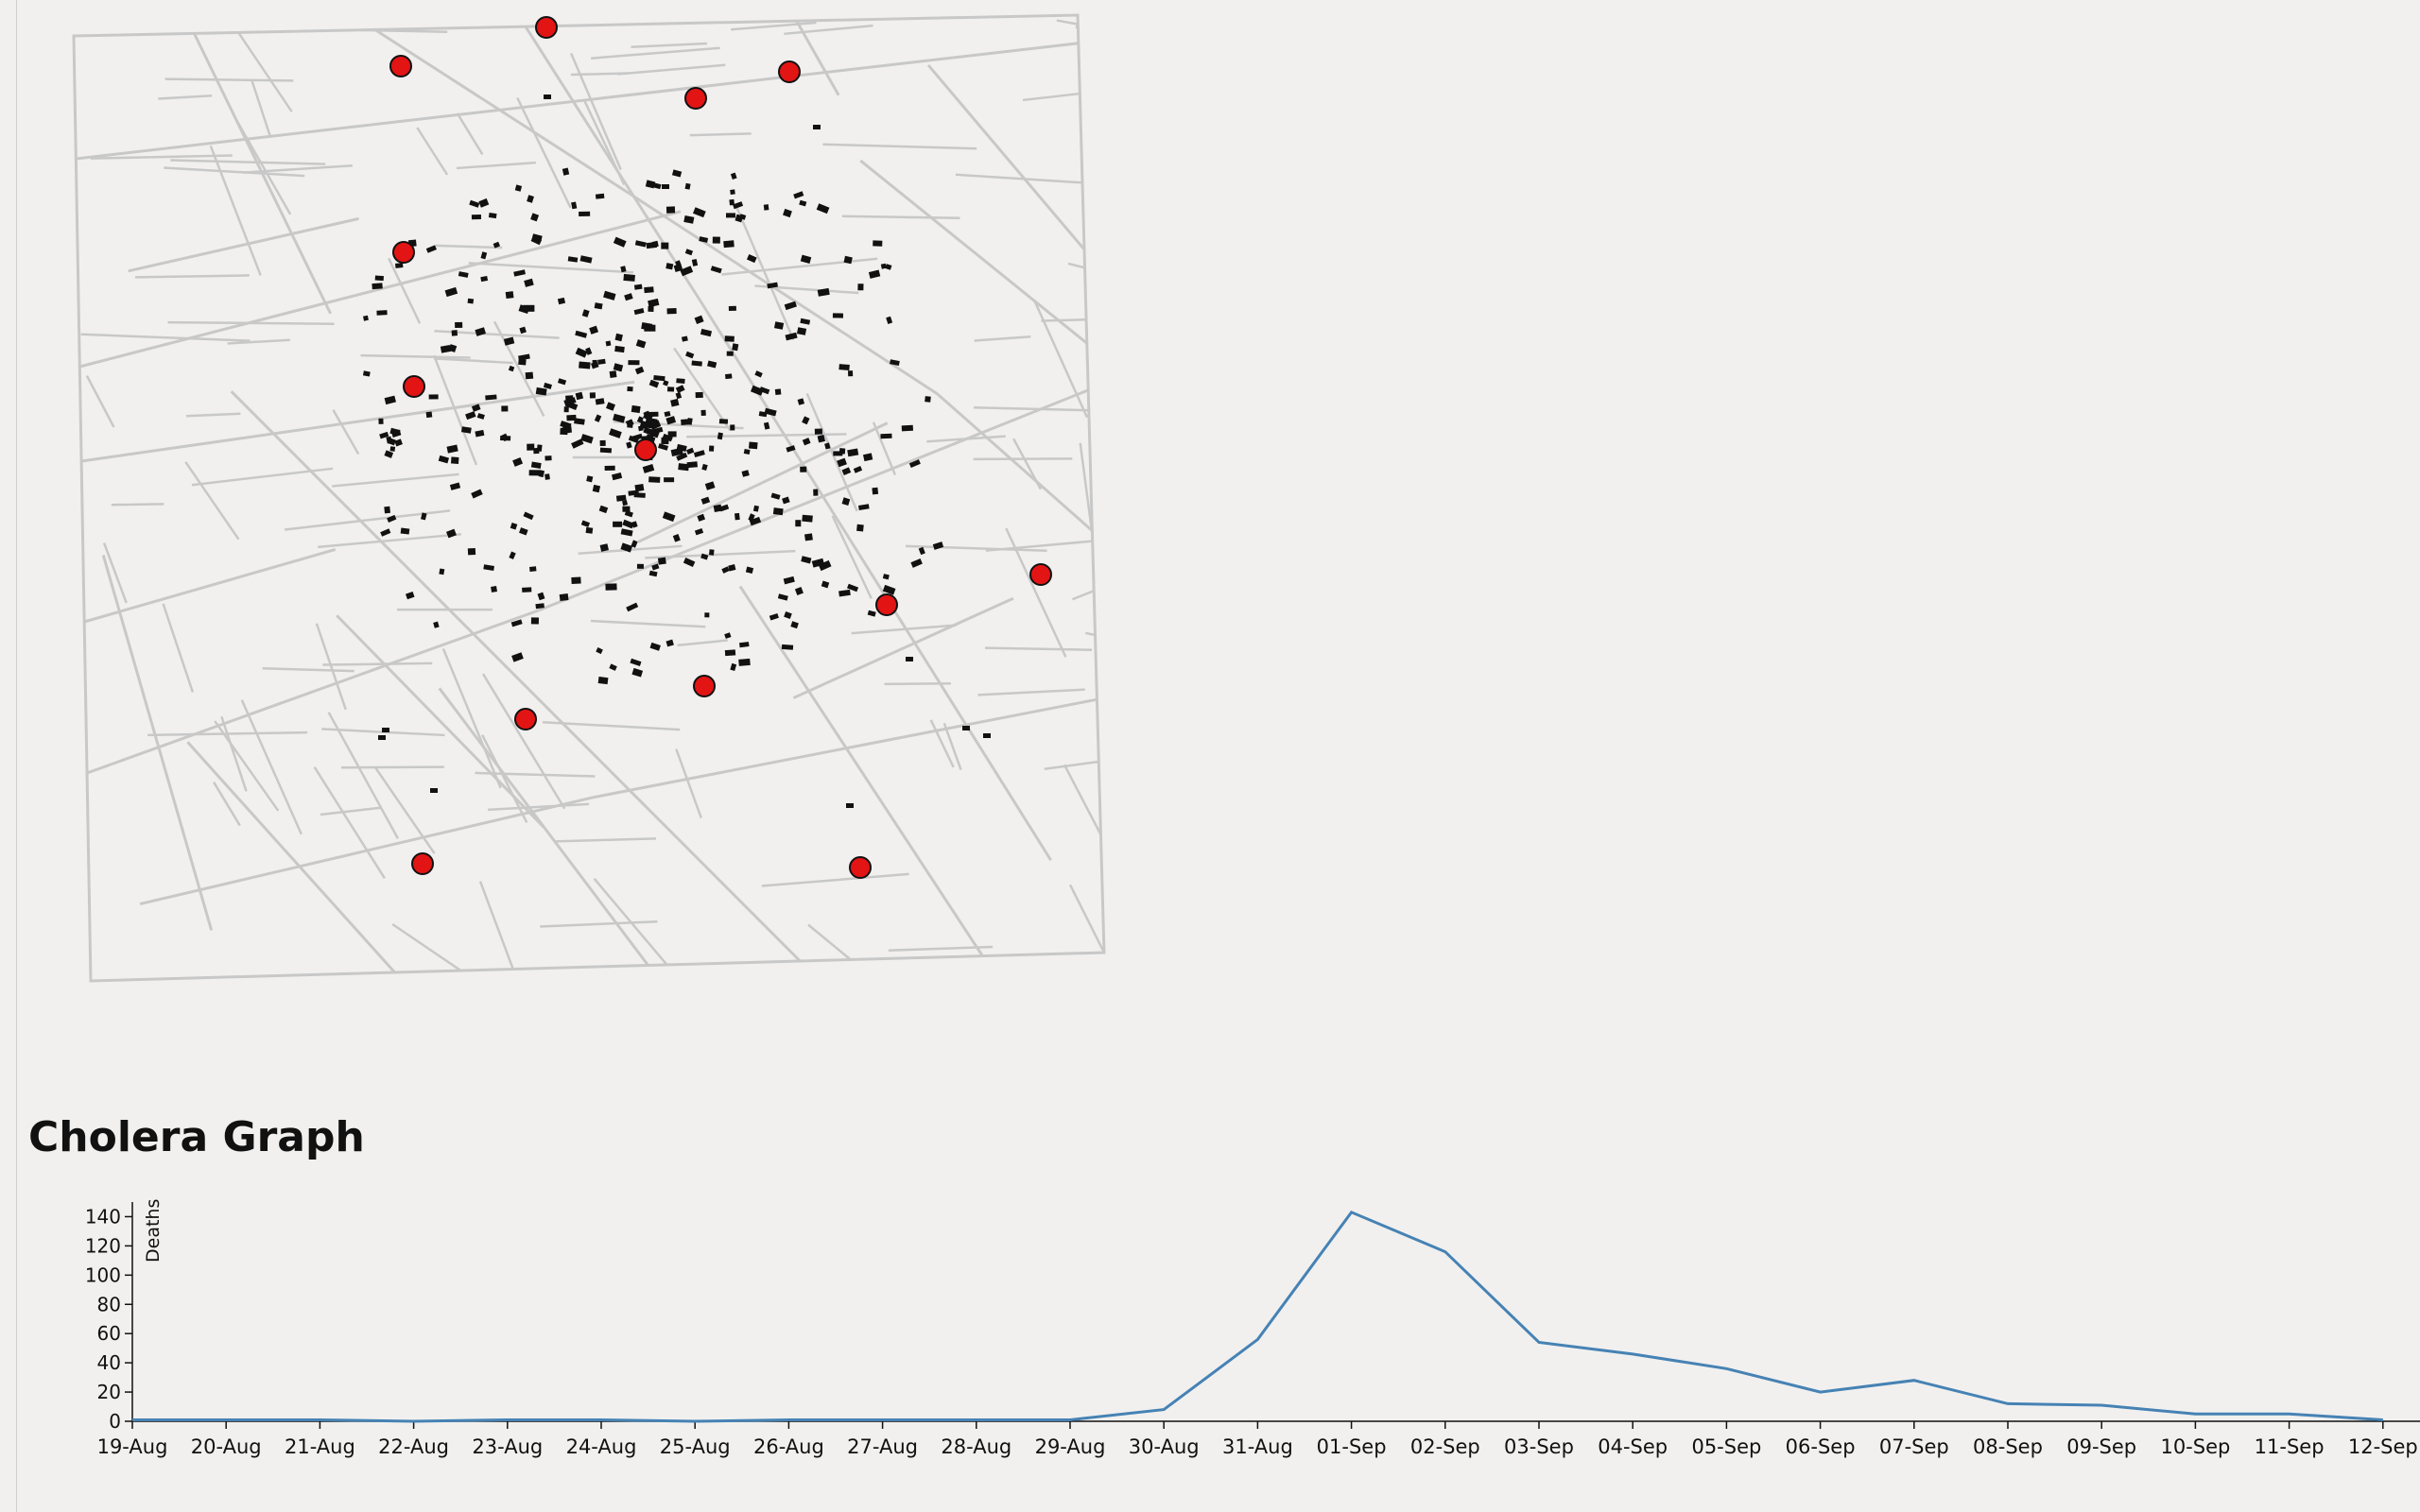 The width and height of the screenshot is (2420, 1512). Describe the element at coordinates (109, 1333) in the screenshot. I see `y-tick-label: 60` at that location.